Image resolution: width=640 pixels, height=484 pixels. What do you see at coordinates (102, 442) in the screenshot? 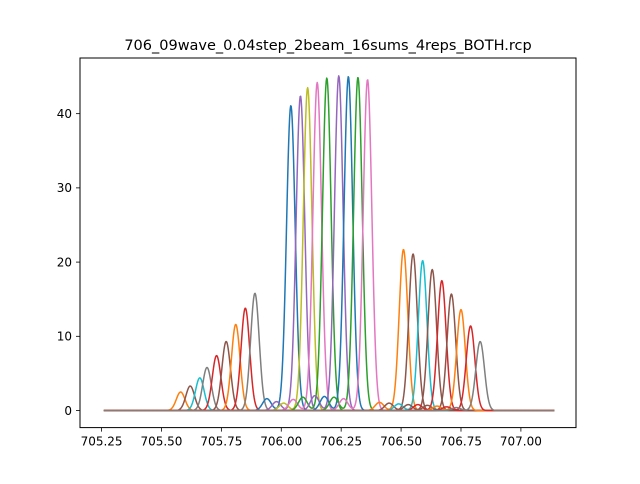
I see `x-tick-label: 705.25` at bounding box center [102, 442].